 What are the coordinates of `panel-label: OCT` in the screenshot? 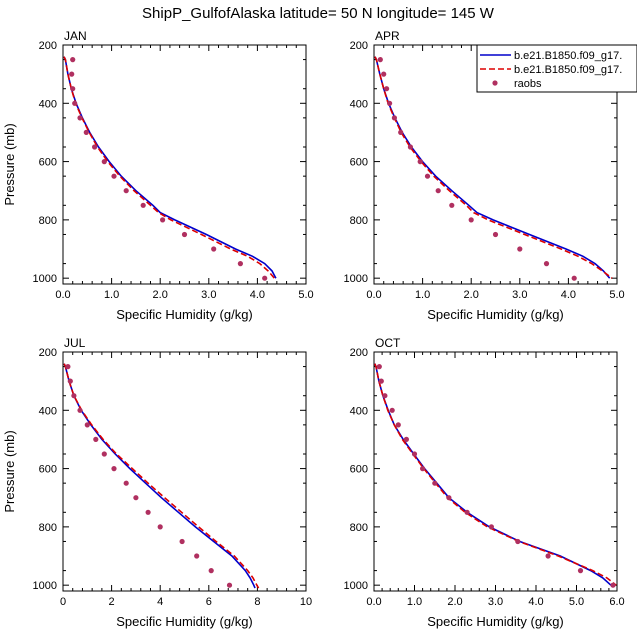 It's located at (388, 343).